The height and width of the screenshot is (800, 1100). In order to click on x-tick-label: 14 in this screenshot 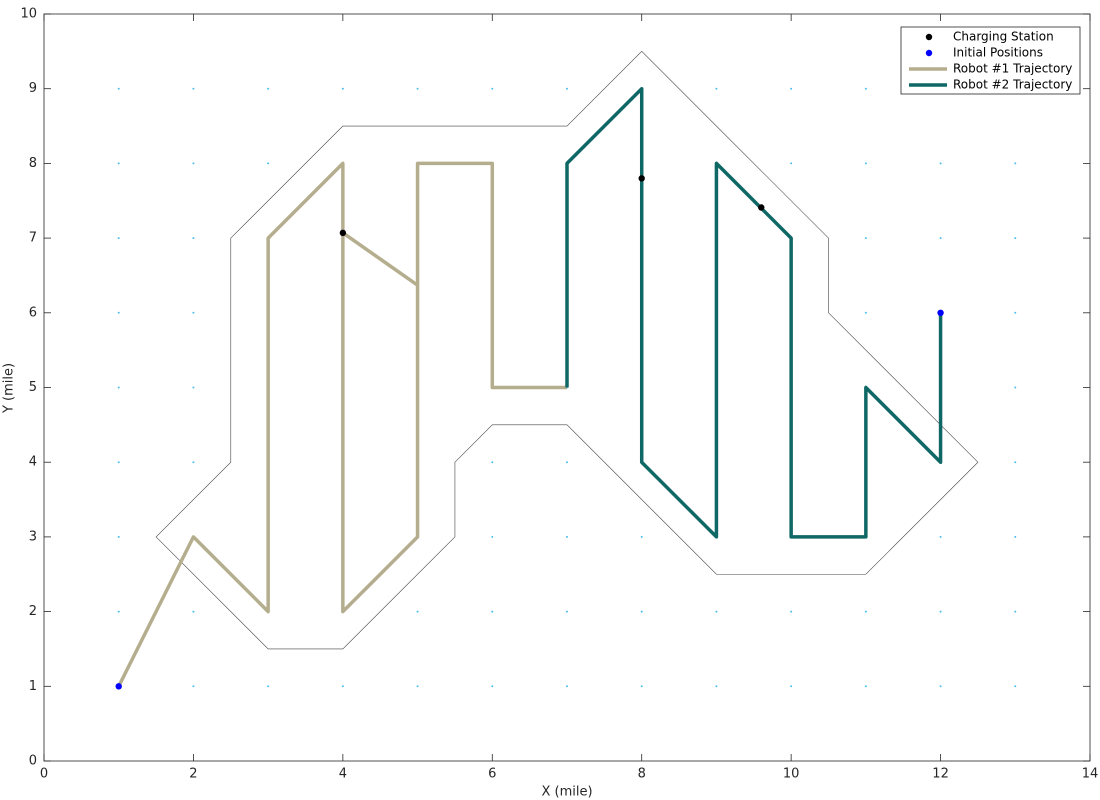, I will do `click(1090, 774)`.